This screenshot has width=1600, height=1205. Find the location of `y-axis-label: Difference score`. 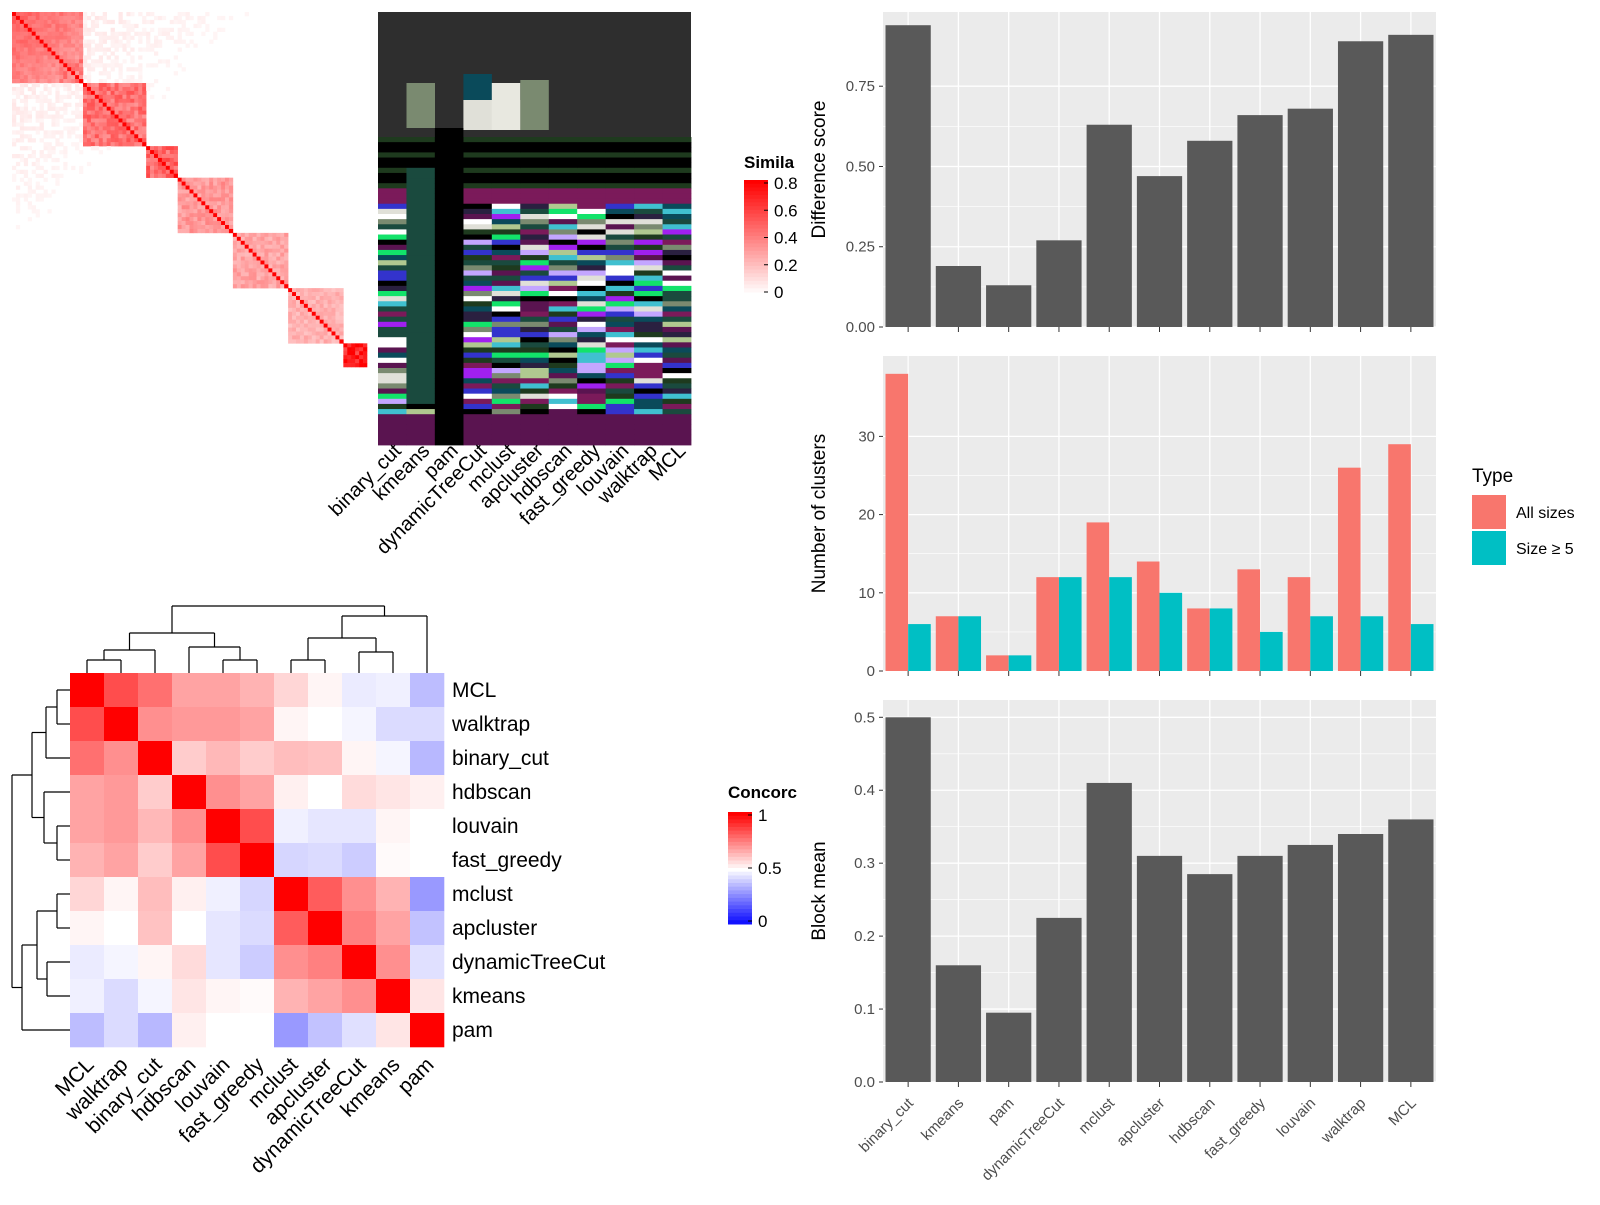

y-axis-label: Difference score is located at coordinates (819, 170).